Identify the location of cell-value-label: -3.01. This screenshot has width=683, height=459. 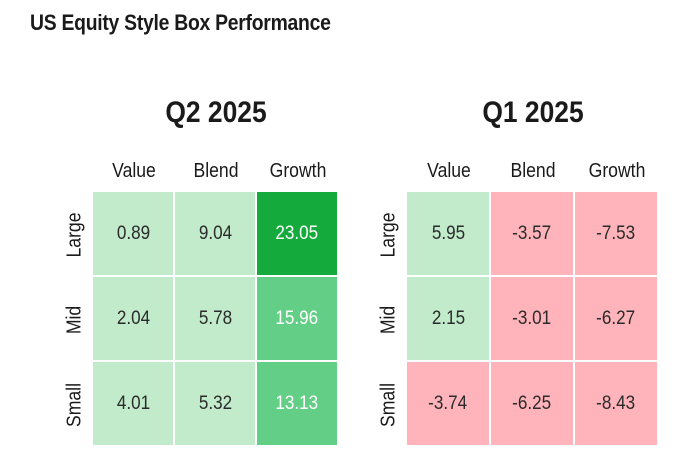
(532, 318).